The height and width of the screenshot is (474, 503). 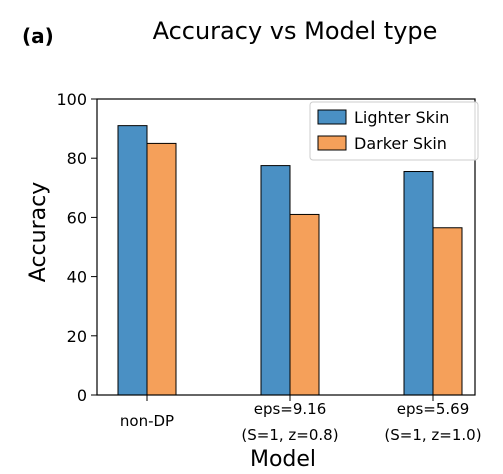 I want to click on legend-box, so click(x=394, y=131).